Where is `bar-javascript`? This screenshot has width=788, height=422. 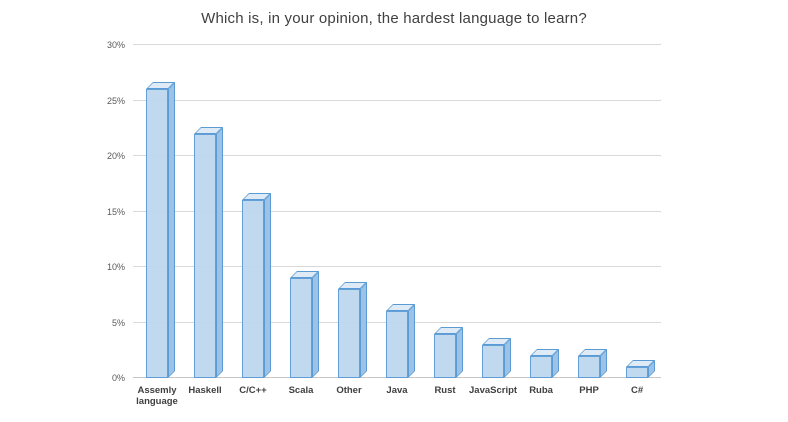
bar-javascript is located at coordinates (496, 357).